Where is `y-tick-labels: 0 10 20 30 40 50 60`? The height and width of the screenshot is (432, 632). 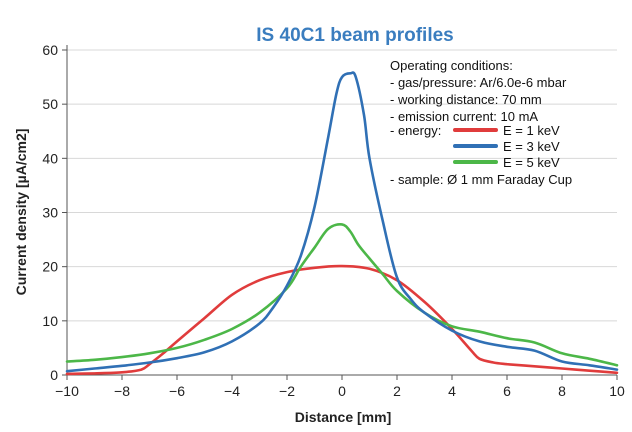 y-tick-labels: 0 10 20 30 40 50 60 is located at coordinates (50, 212).